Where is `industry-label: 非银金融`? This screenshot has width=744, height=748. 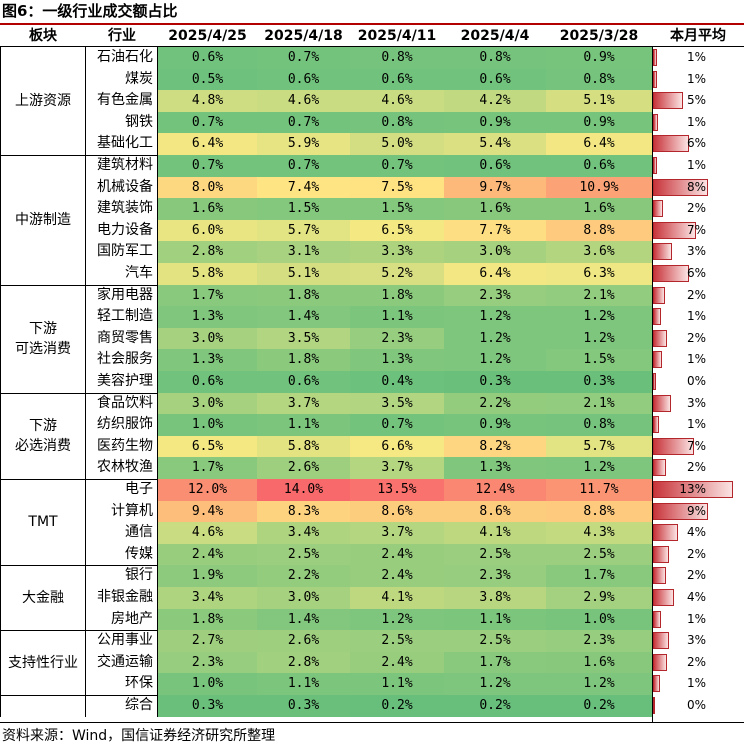
industry-label: 非银金融 is located at coordinates (122, 598).